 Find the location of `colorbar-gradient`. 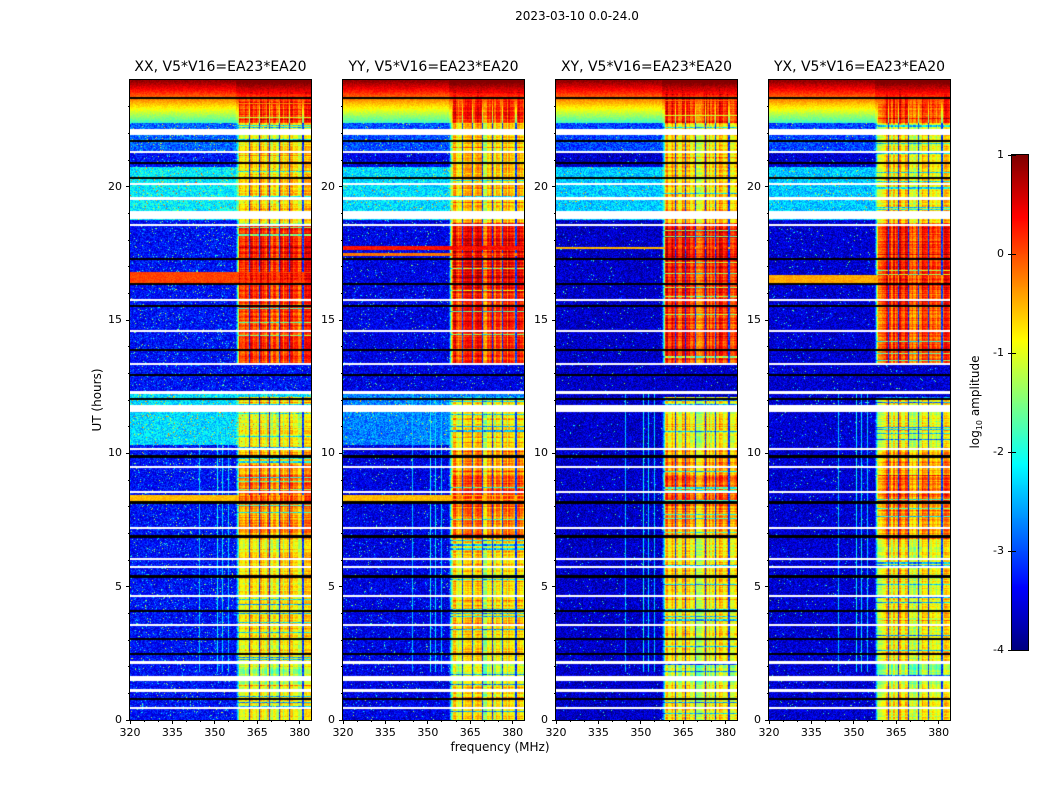

colorbar-gradient is located at coordinates (1020, 402).